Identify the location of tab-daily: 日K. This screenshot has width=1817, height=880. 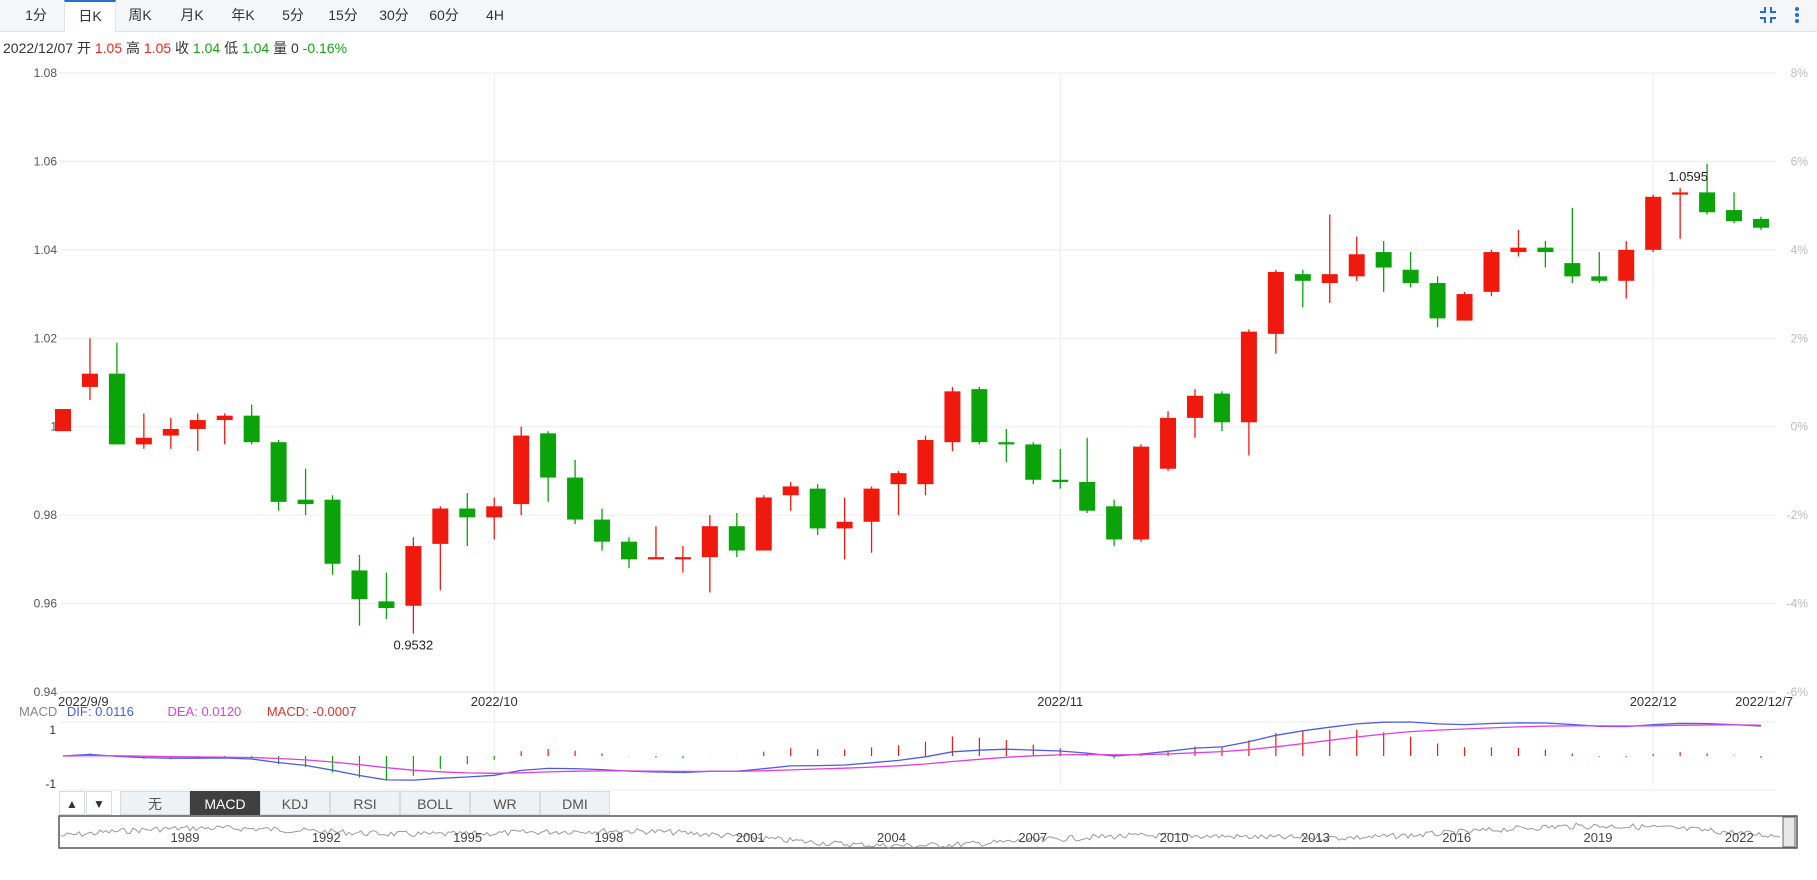
(90, 16).